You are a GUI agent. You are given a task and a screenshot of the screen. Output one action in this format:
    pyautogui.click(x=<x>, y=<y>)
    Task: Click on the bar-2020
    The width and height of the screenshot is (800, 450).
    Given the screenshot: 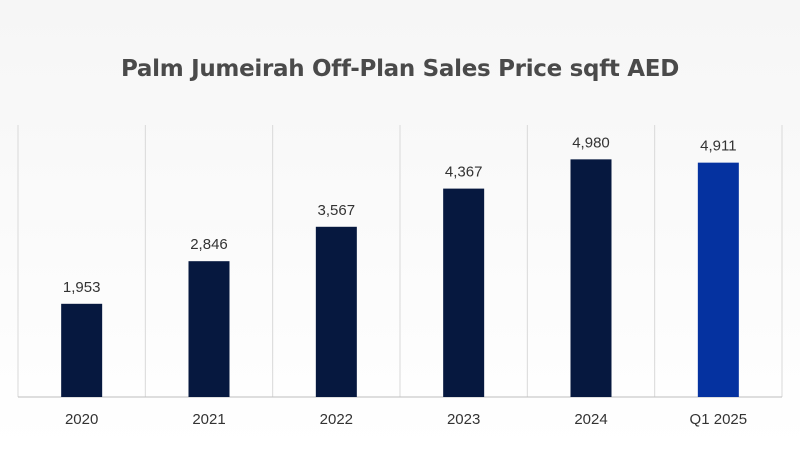 What is the action you would take?
    pyautogui.click(x=82, y=350)
    